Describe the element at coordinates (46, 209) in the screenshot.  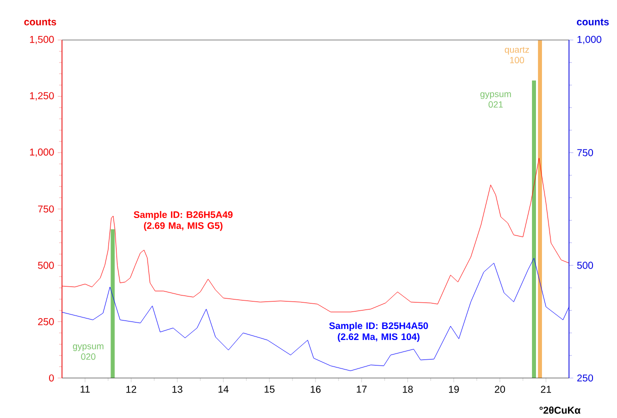
I see `y-tick-label: 750` at that location.